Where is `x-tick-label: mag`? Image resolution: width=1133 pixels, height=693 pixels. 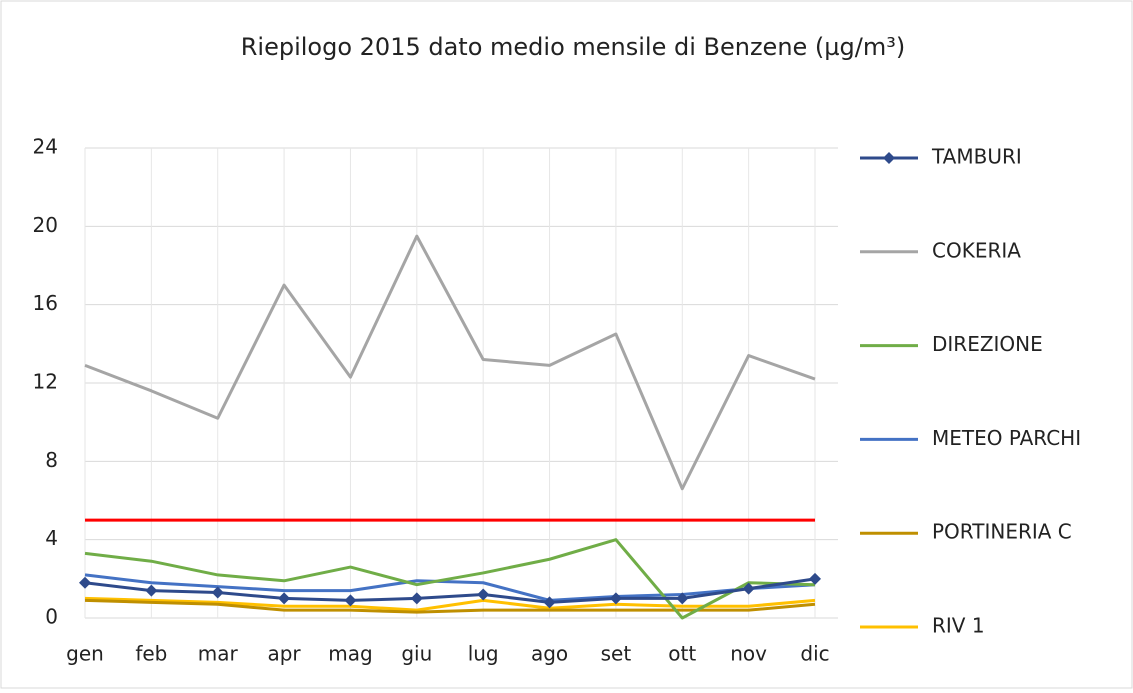 x-tick-label: mag is located at coordinates (350, 654).